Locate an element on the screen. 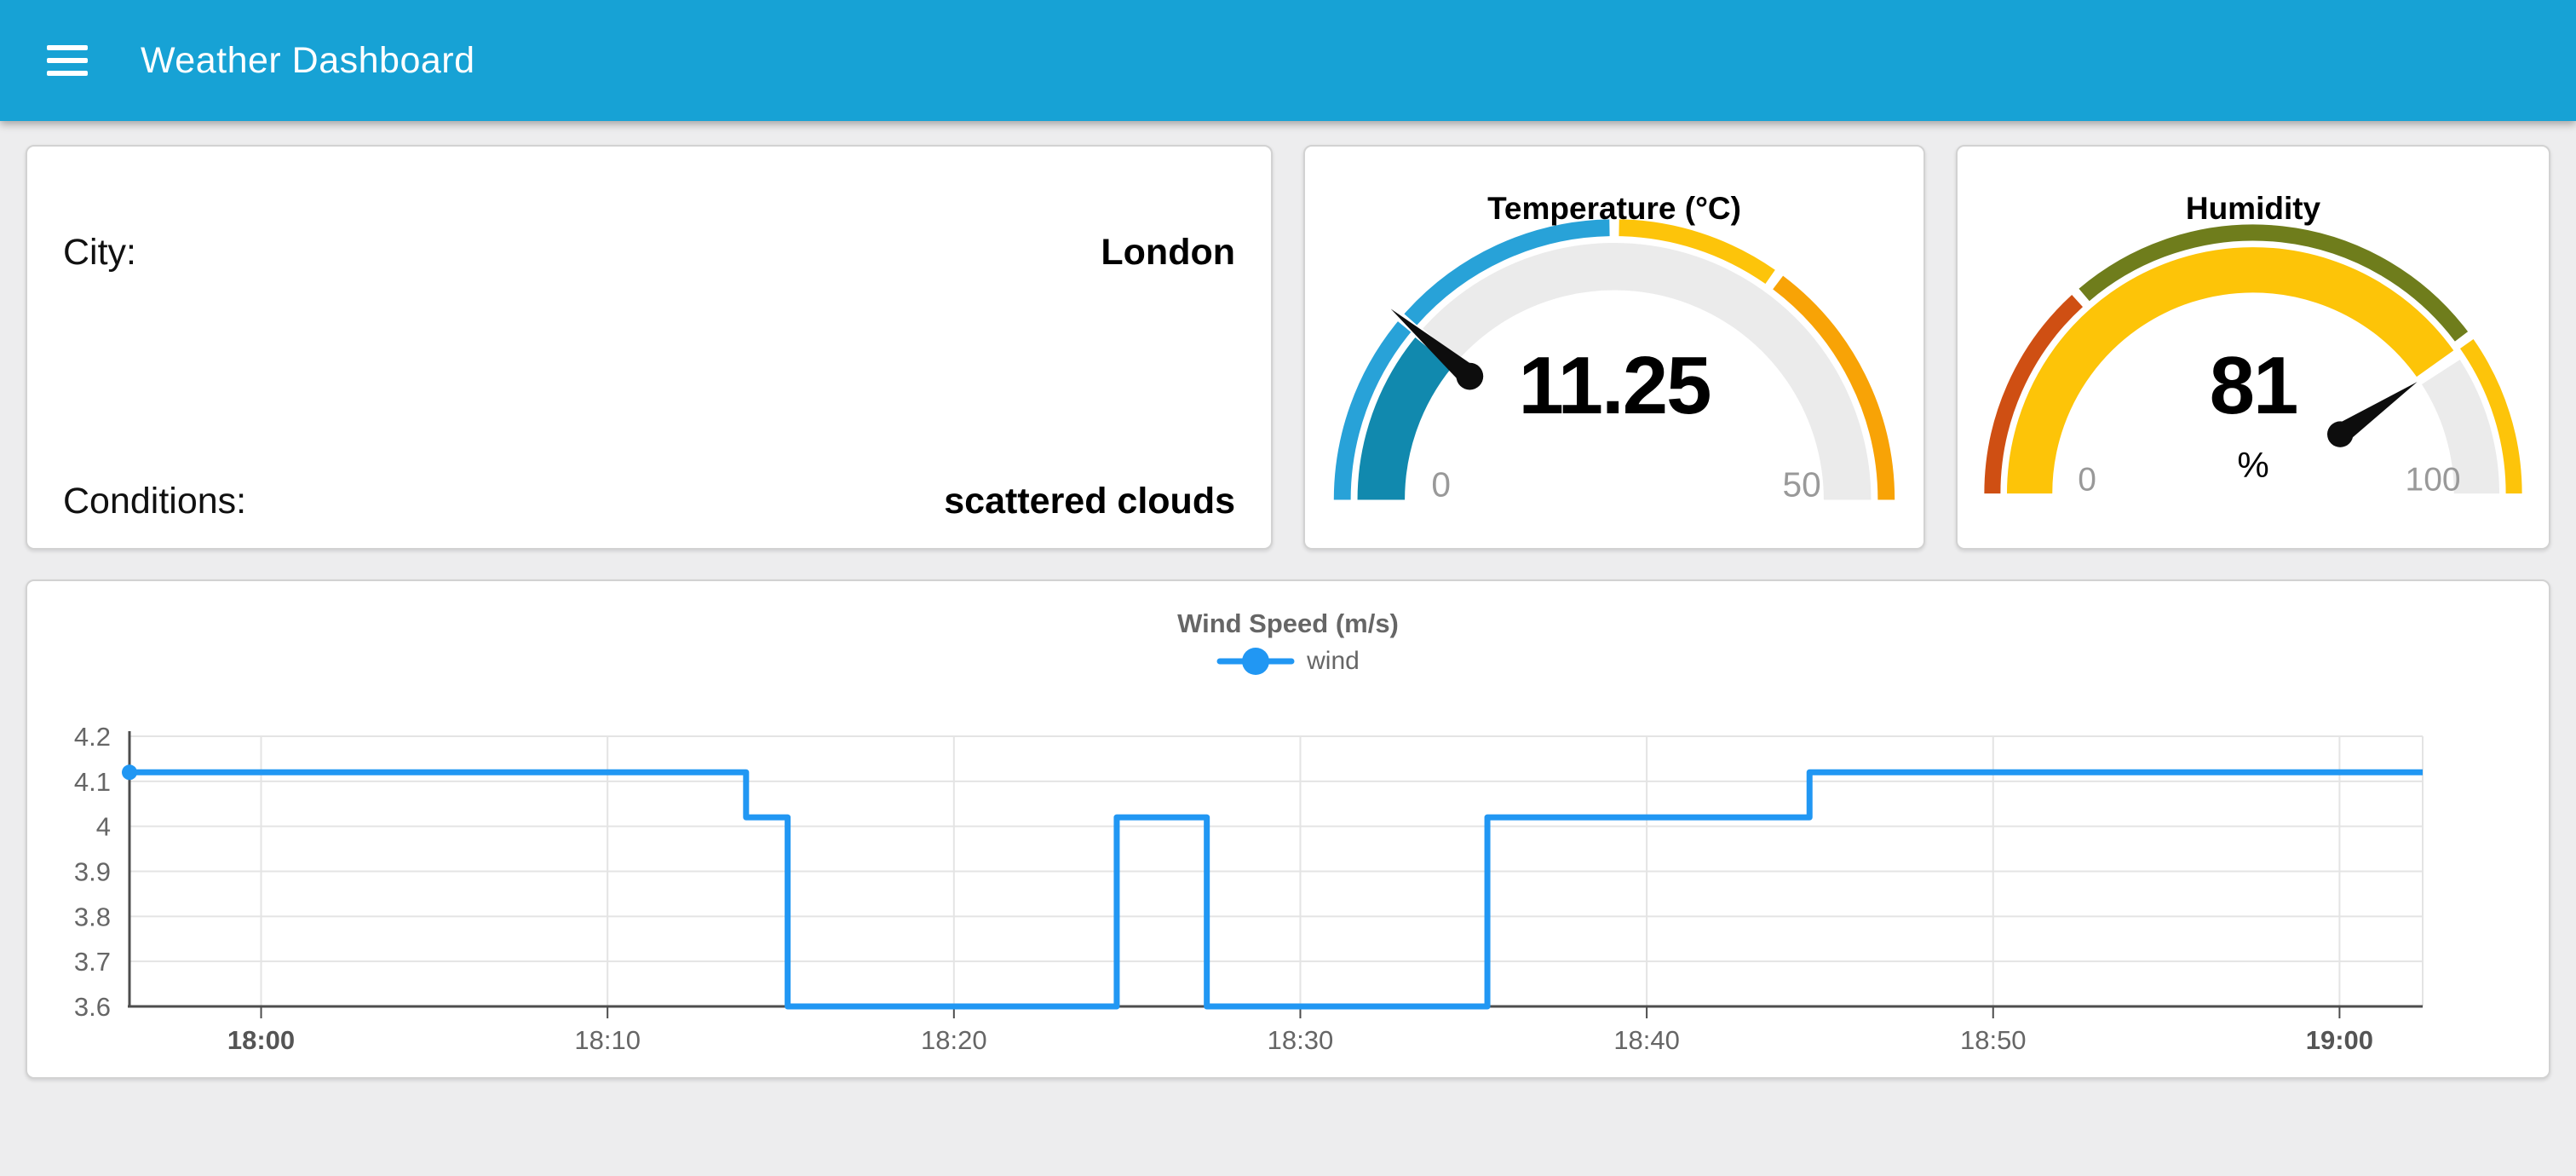  svg-text: 18:20 is located at coordinates (954, 1040).